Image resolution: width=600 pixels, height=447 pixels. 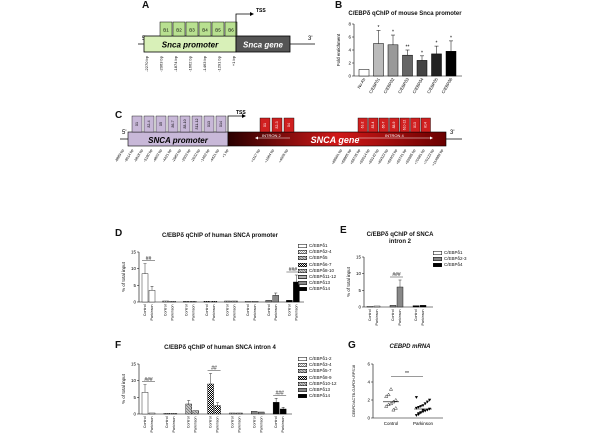 What do you see at coordinates (204, 63) in the screenshot?
I see `a-position-label: -1463 bp` at bounding box center [204, 63].